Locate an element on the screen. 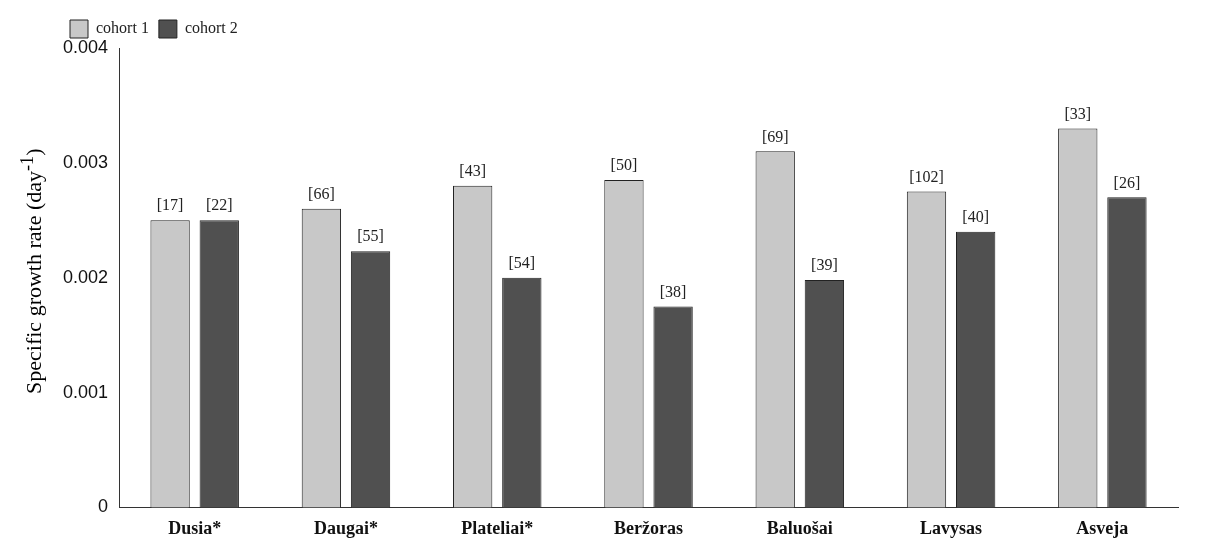 The height and width of the screenshot is (543, 1208). y-tick-label: 0 is located at coordinates (103, 506).